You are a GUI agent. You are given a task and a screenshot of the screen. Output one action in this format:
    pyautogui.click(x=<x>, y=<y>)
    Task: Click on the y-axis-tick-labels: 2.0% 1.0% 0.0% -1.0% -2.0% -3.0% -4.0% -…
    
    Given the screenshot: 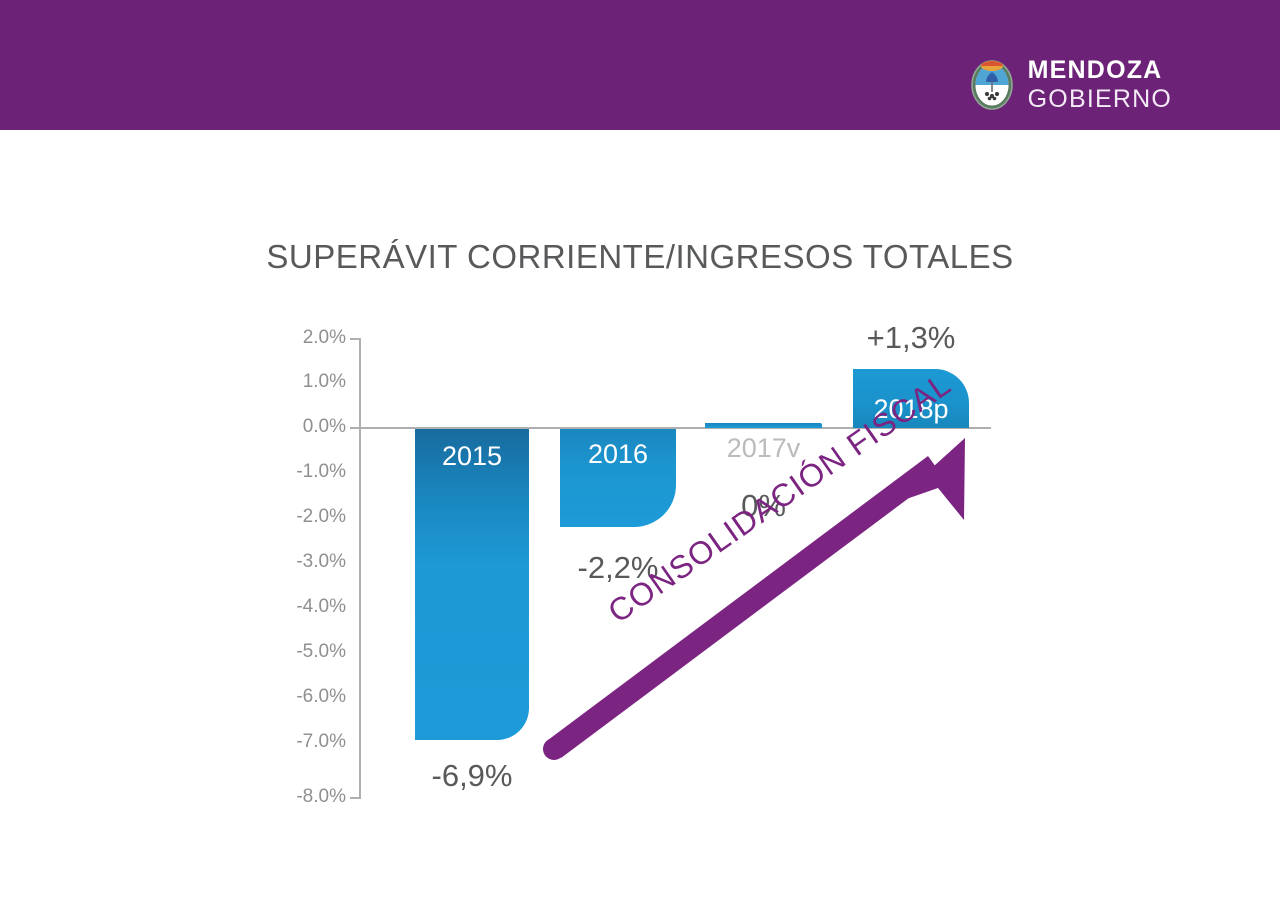 What is the action you would take?
    pyautogui.click(x=293, y=452)
    